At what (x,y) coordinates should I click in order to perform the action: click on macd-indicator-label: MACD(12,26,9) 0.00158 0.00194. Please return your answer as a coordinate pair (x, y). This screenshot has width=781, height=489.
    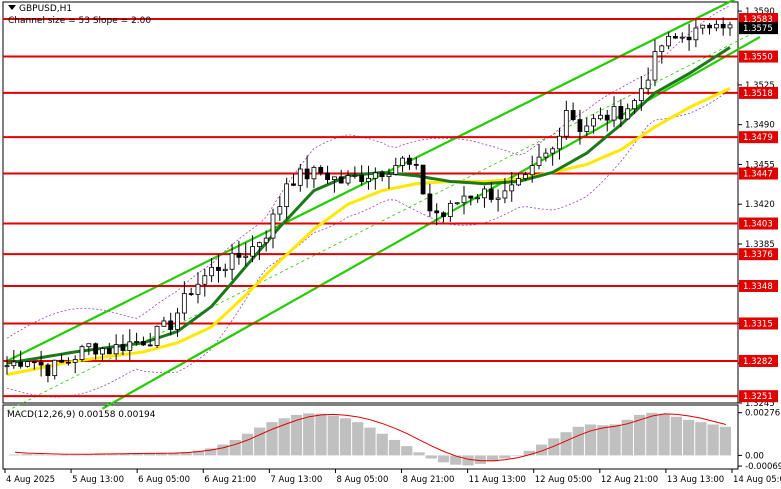
    Looking at the image, I should click on (81, 415).